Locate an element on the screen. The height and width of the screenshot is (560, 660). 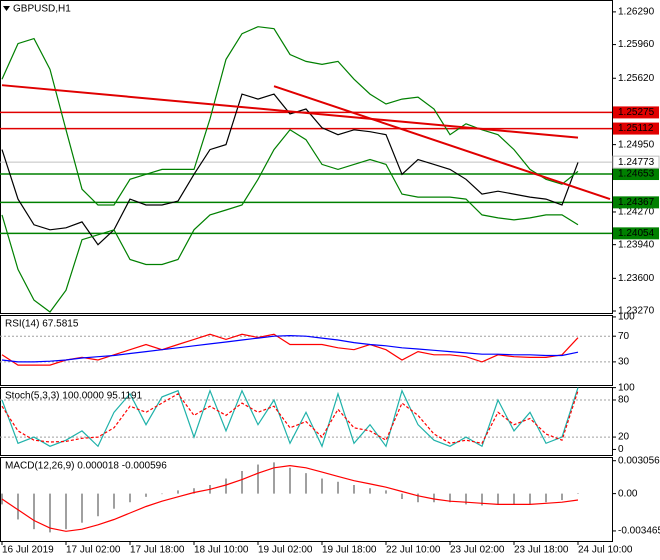
symbol-icon is located at coordinates (6, 8).